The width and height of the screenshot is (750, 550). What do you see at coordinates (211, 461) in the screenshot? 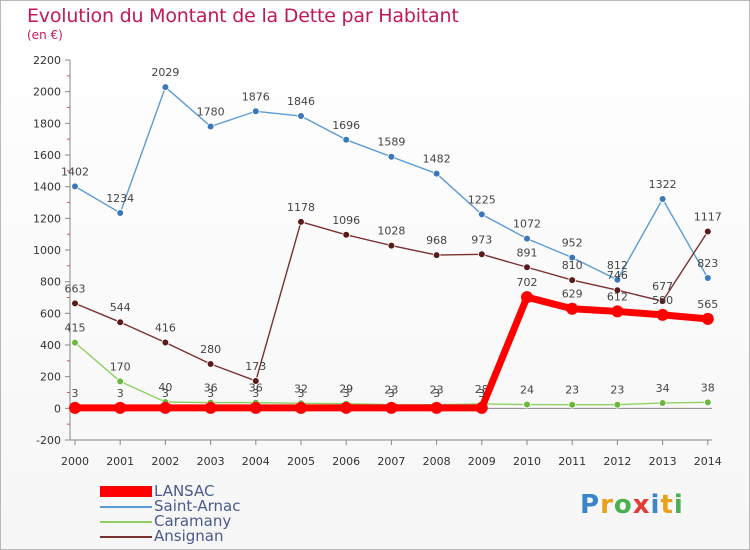
I see `x-tick-label: 2003` at bounding box center [211, 461].